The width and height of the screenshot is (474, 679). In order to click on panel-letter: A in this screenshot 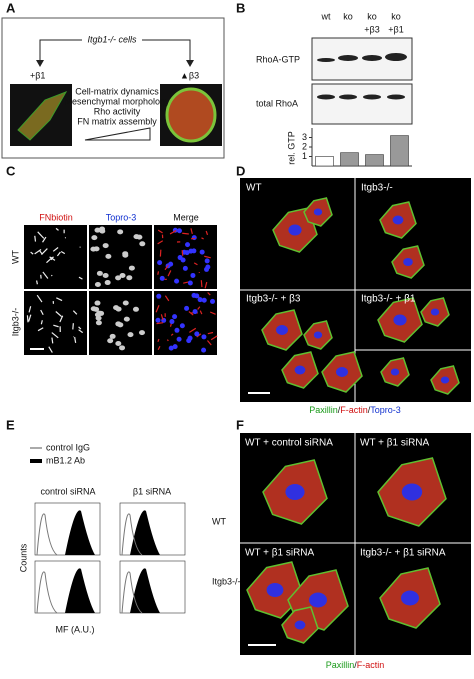, I will do `click(11, 7)`.